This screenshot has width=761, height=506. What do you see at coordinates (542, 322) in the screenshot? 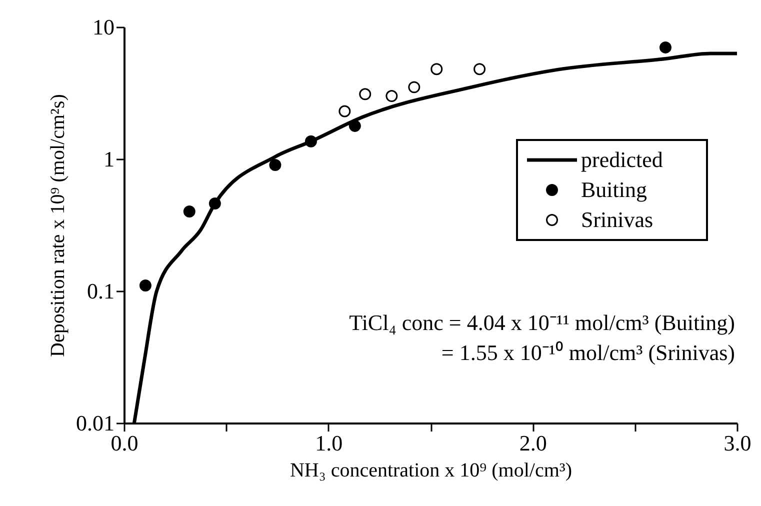
I see `annotation: TiCl₄ conc = 4.04 x 10⁻¹¹ mol/cm³ (Buiting)` at bounding box center [542, 322].